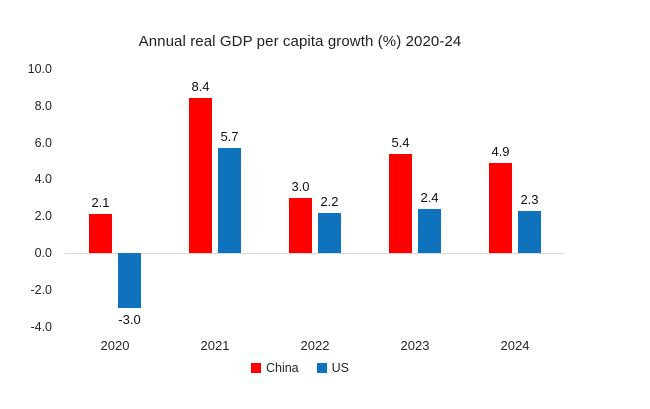 The height and width of the screenshot is (409, 650). Describe the element at coordinates (529, 231) in the screenshot. I see `bar-us-2024` at that location.